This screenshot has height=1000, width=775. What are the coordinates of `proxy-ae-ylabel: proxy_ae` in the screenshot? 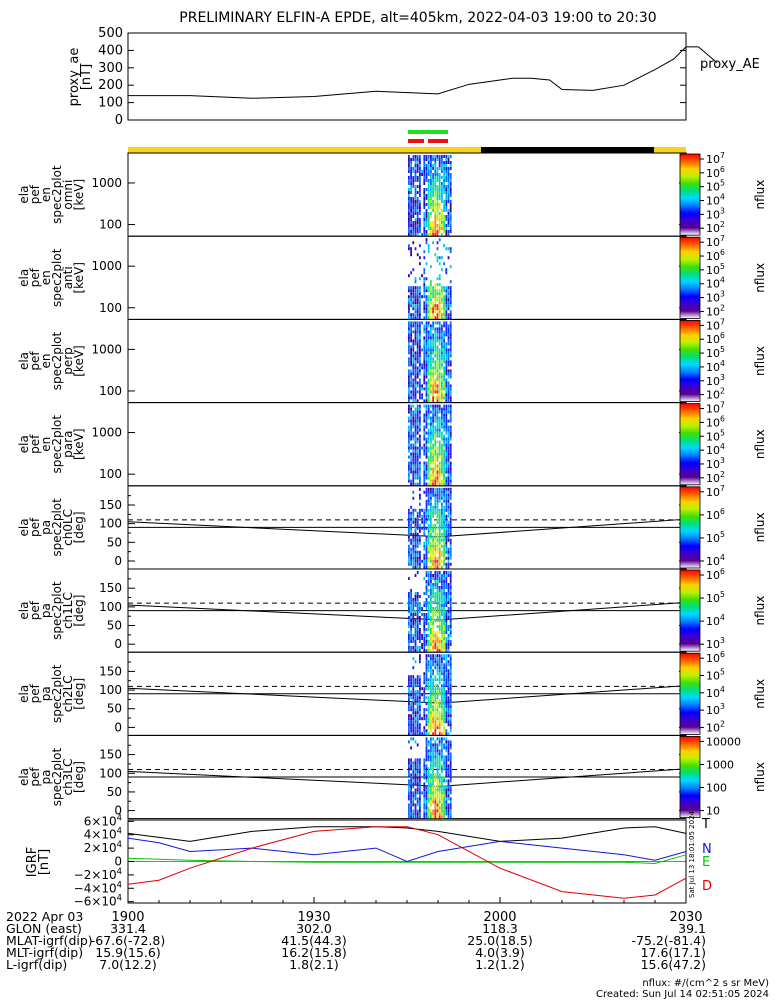 It's located at (74, 77).